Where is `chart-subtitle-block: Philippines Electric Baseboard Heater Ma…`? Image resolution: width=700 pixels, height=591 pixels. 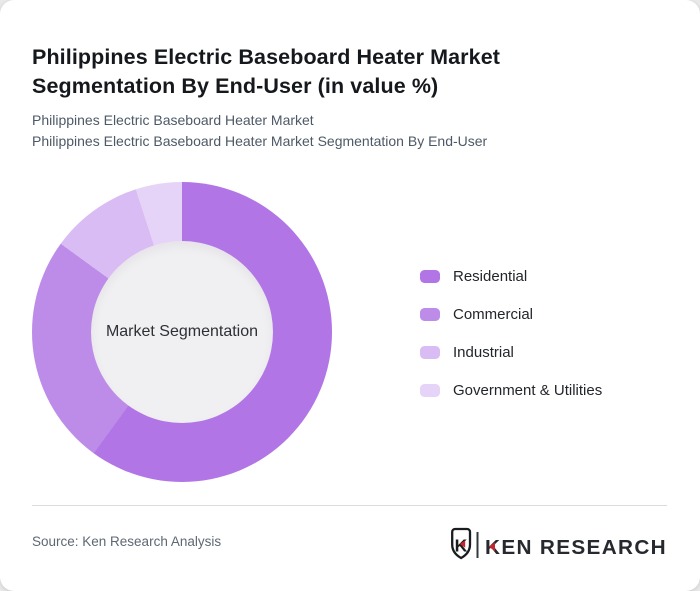
chart-subtitle-block: Philippines Electric Baseboard Heater Ma… is located at coordinates (259, 130).